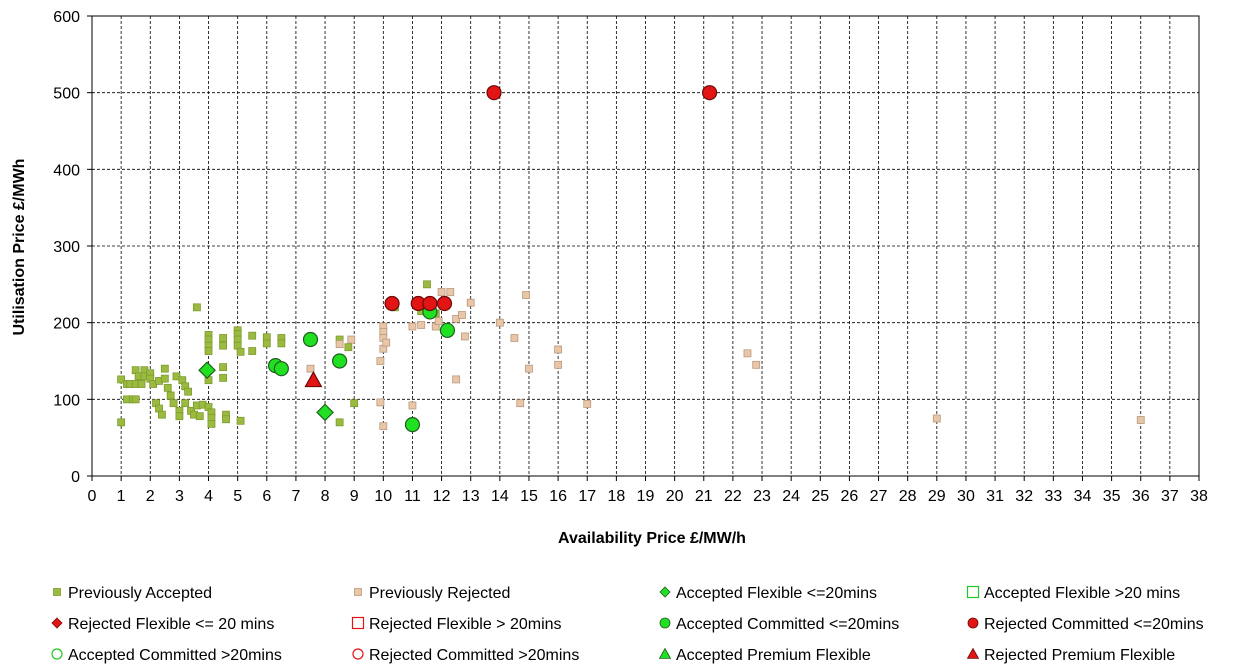 The width and height of the screenshot is (1244, 670). Describe the element at coordinates (140, 593) in the screenshot. I see `legend-label: Previously Accepted` at that location.